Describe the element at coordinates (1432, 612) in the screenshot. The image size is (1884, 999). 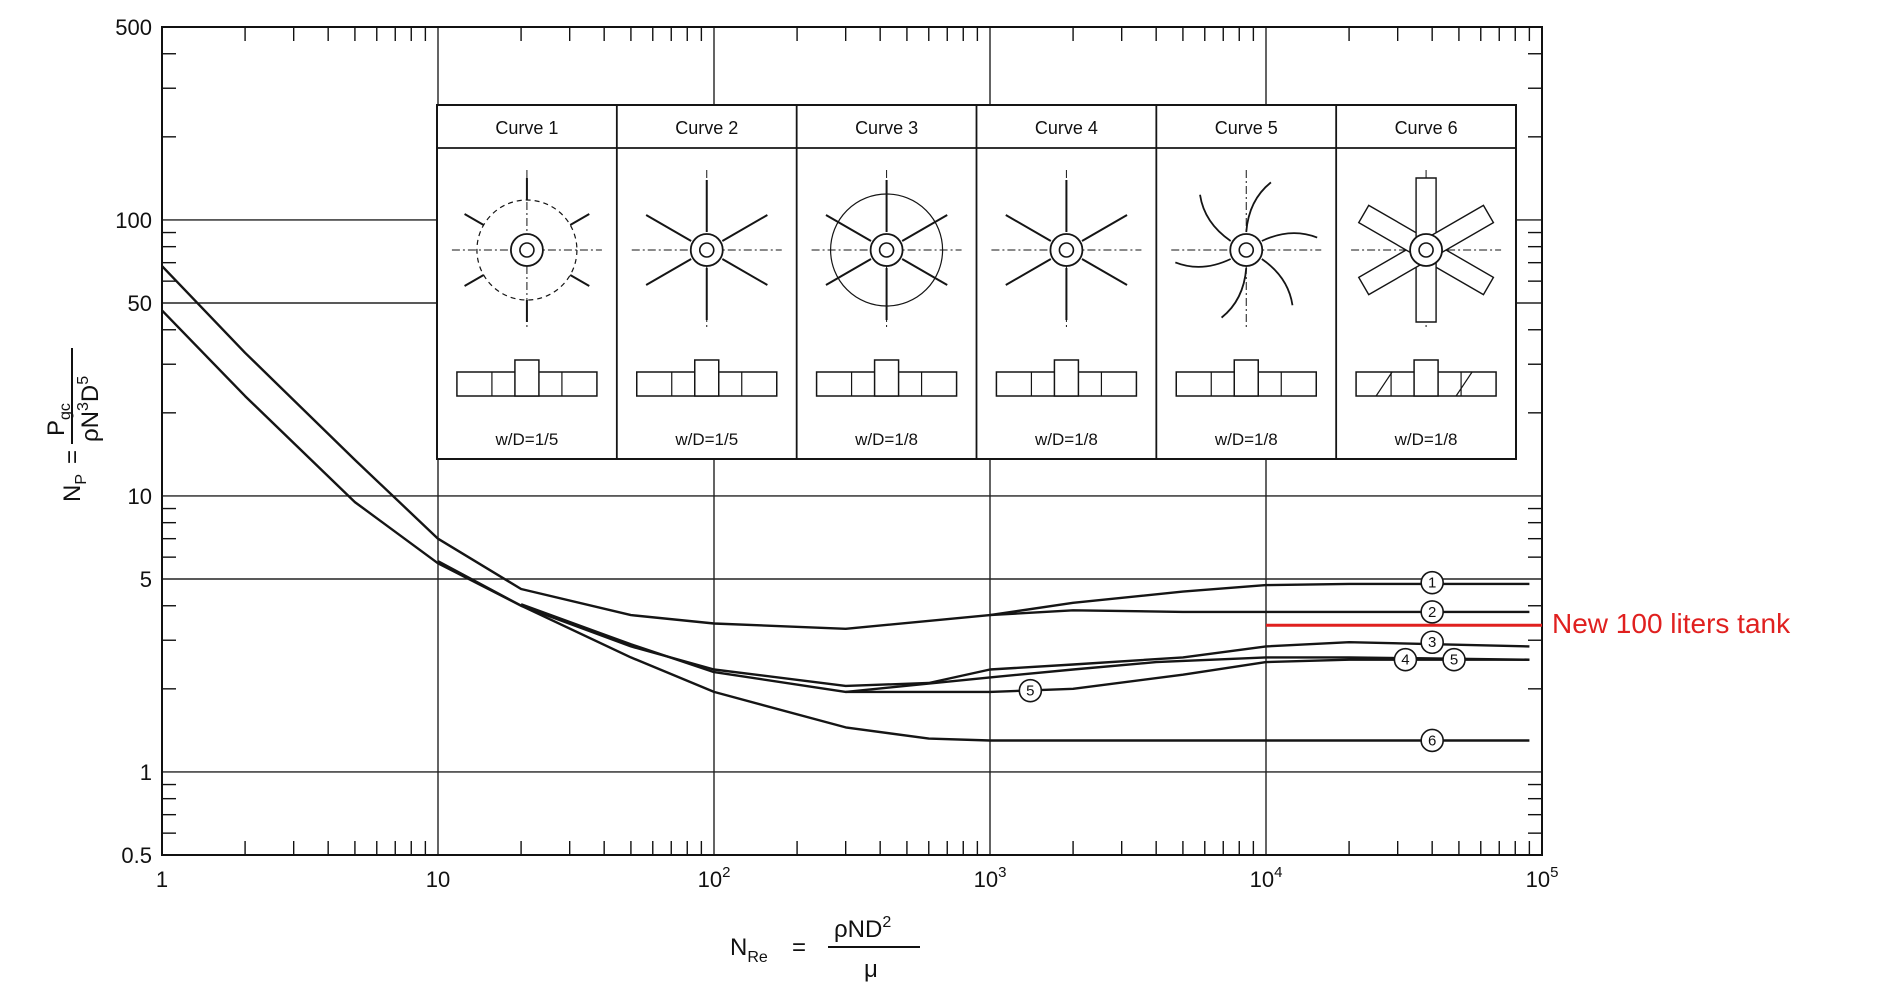
I see `curve-marker-label-2: 2` at that location.